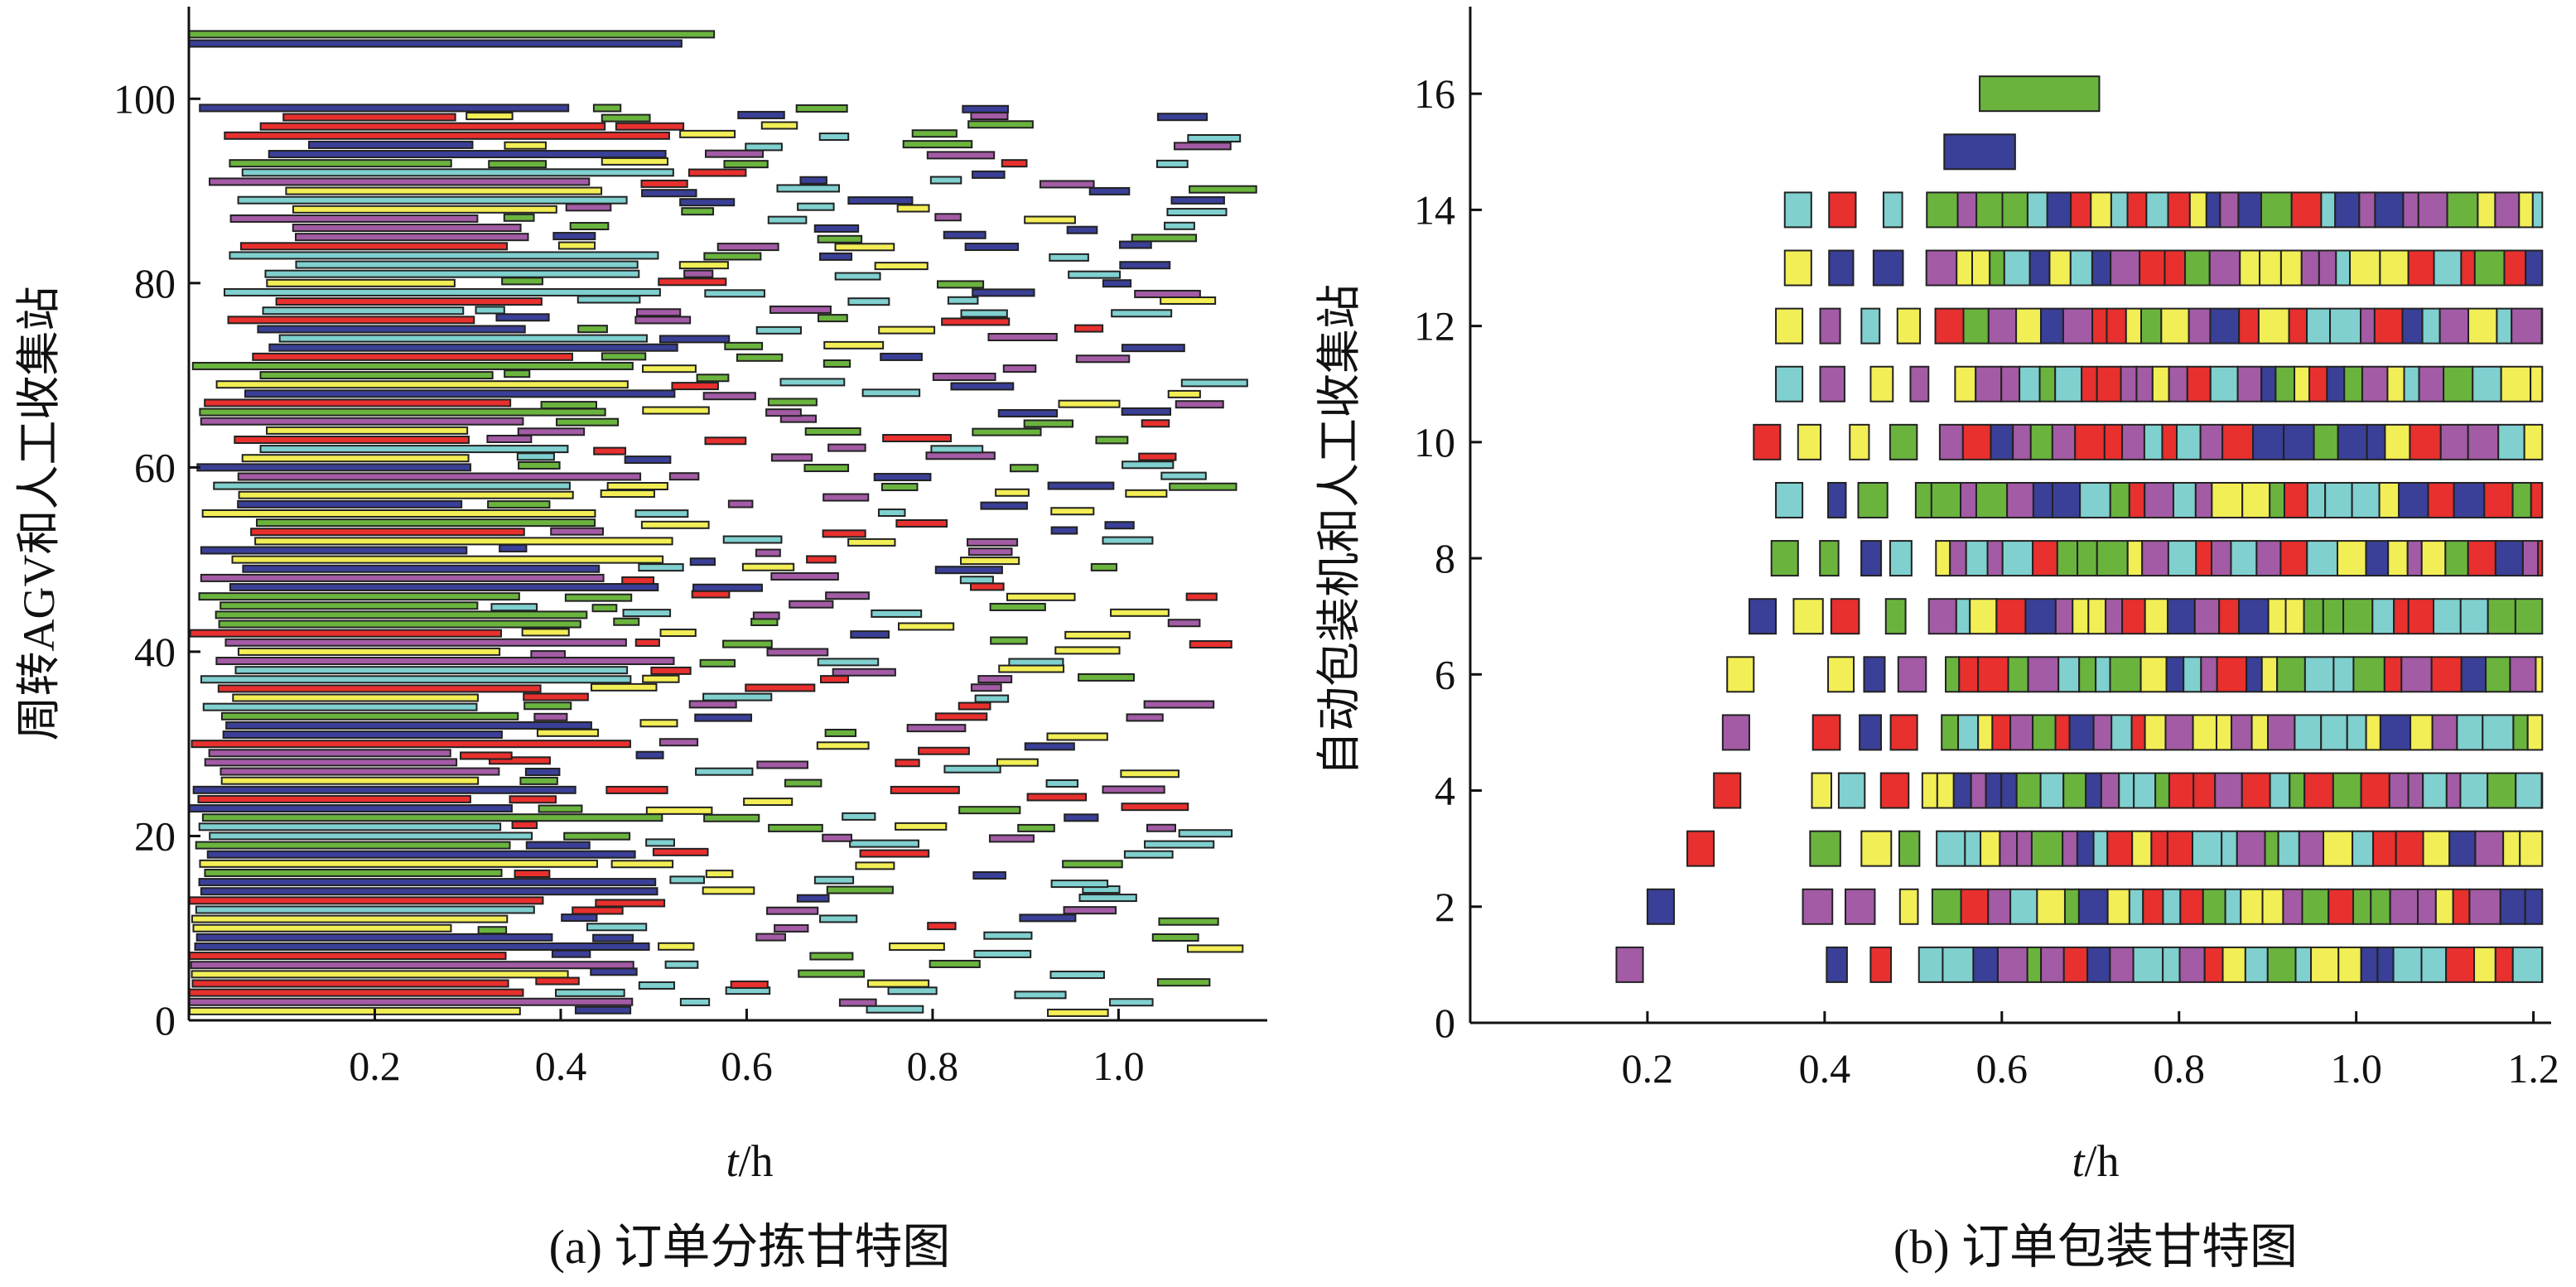 Image resolution: width=2576 pixels, height=1287 pixels. I want to click on chart-a-y-tick-label: 60, so click(155, 467).